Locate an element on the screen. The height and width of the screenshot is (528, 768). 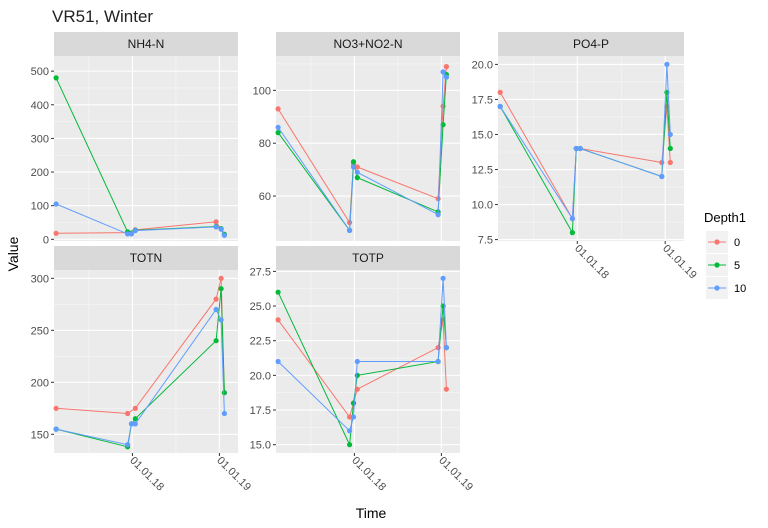
y-tick-label: 12.5 is located at coordinates (482, 171).